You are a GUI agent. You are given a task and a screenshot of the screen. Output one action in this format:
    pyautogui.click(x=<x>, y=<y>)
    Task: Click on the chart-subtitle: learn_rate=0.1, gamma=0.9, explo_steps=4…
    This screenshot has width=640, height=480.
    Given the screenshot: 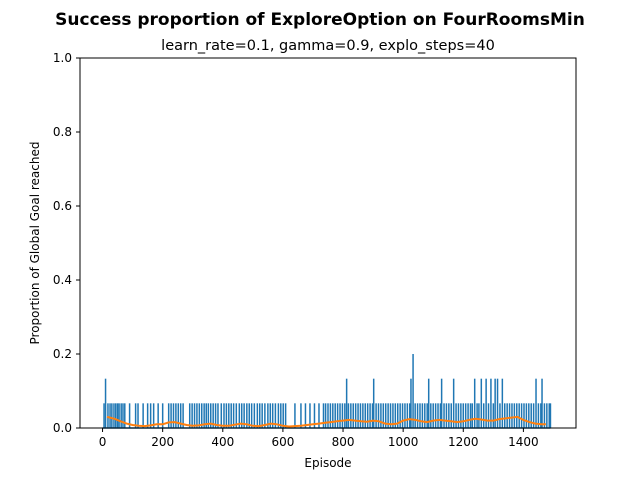 What is the action you would take?
    pyautogui.click(x=328, y=46)
    